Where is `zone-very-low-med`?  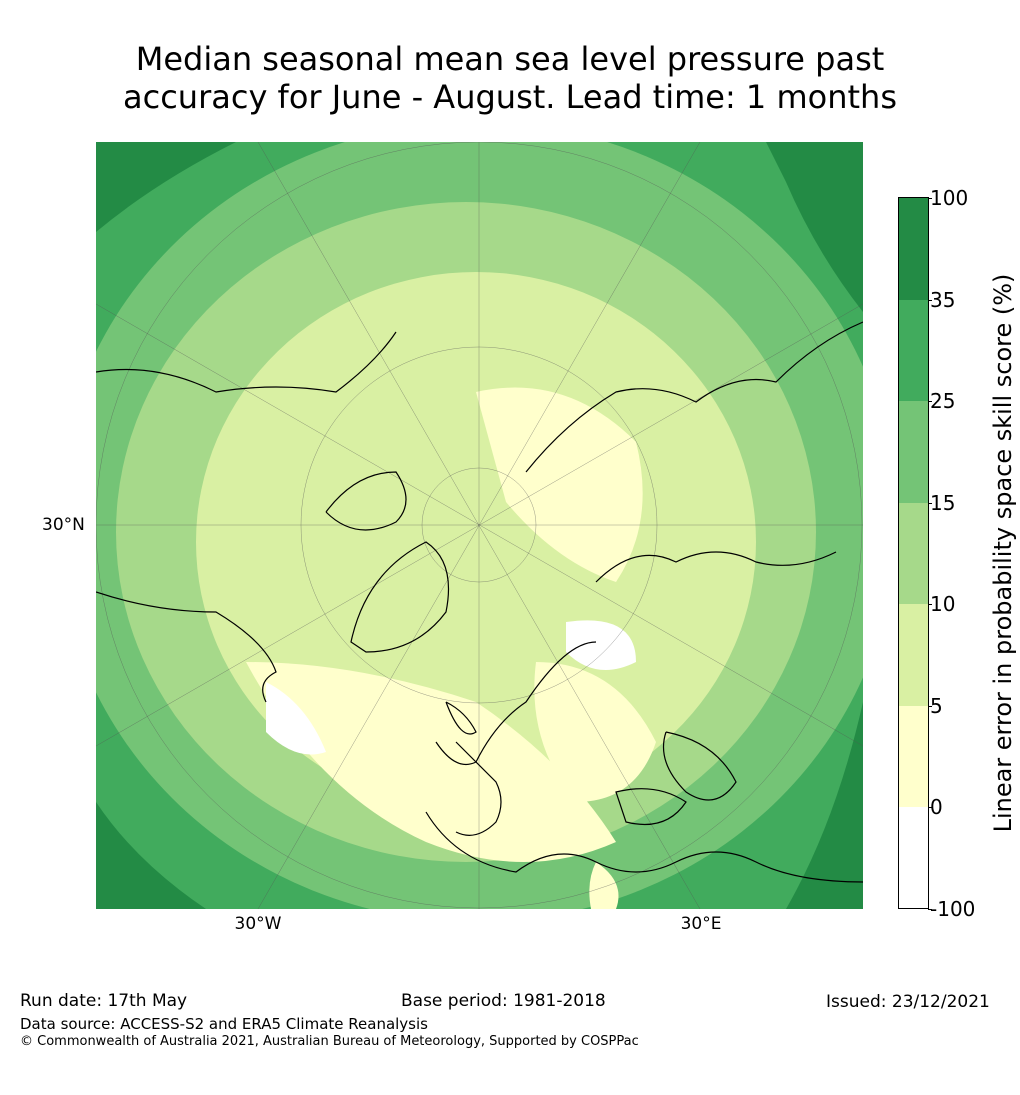
zone-very-low-med is located at coordinates (604, 885).